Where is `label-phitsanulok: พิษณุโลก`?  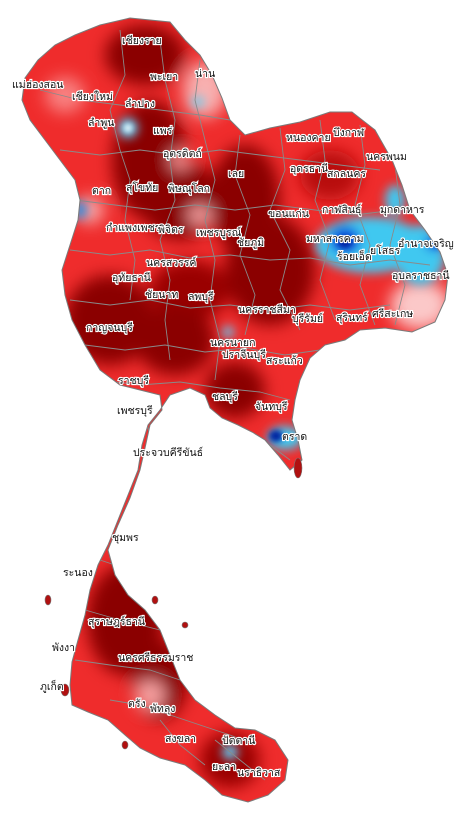
label-phitsanulok: พิษณุโลก is located at coordinates (189, 188).